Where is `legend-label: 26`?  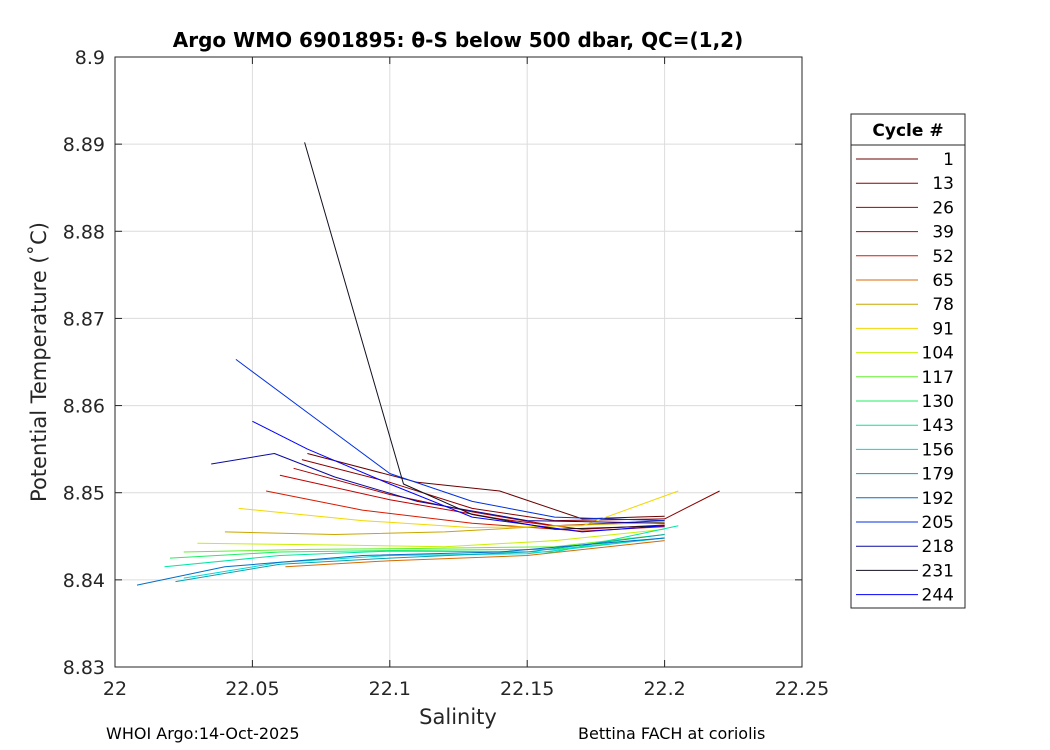 legend-label: 26 is located at coordinates (943, 208).